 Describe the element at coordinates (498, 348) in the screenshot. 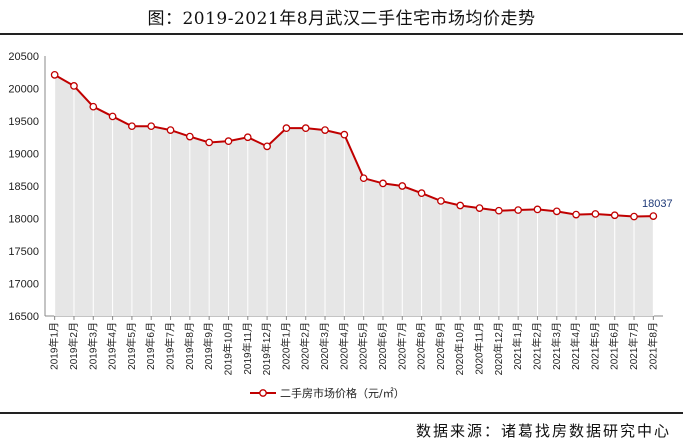

I see `x-tick-label: 2020年12月` at that location.